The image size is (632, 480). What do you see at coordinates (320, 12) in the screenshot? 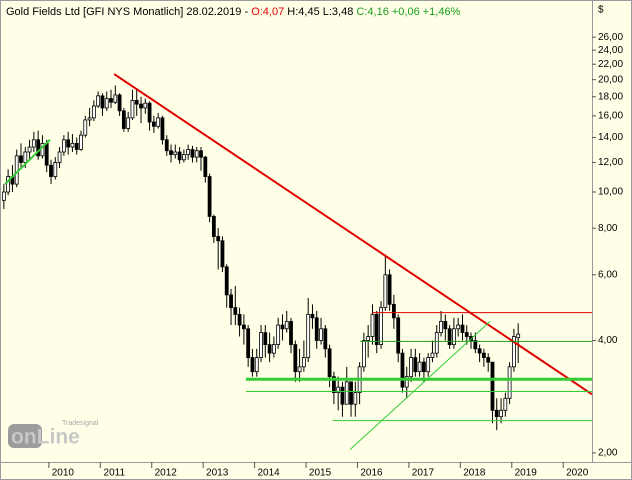
I see `header-high-low: H:4,45 L:3,48` at bounding box center [320, 12].